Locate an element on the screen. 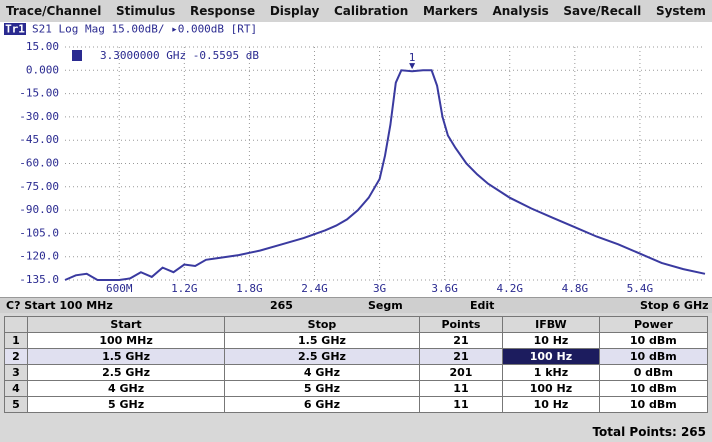 The width and height of the screenshot is (712, 442). menu-item: Display is located at coordinates (294, 11).